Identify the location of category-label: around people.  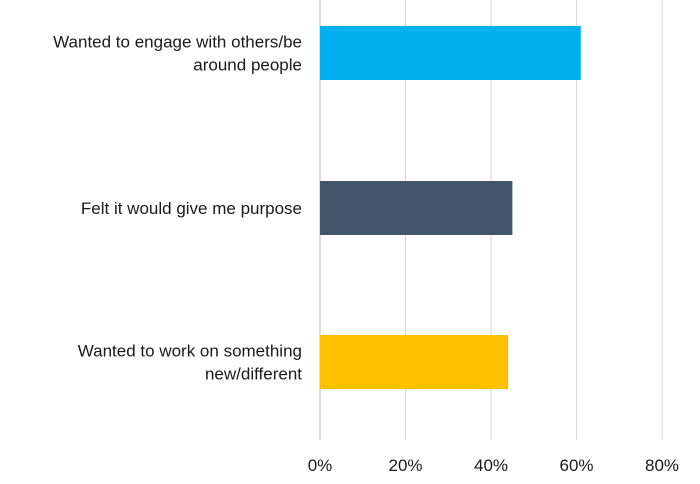
(247, 65).